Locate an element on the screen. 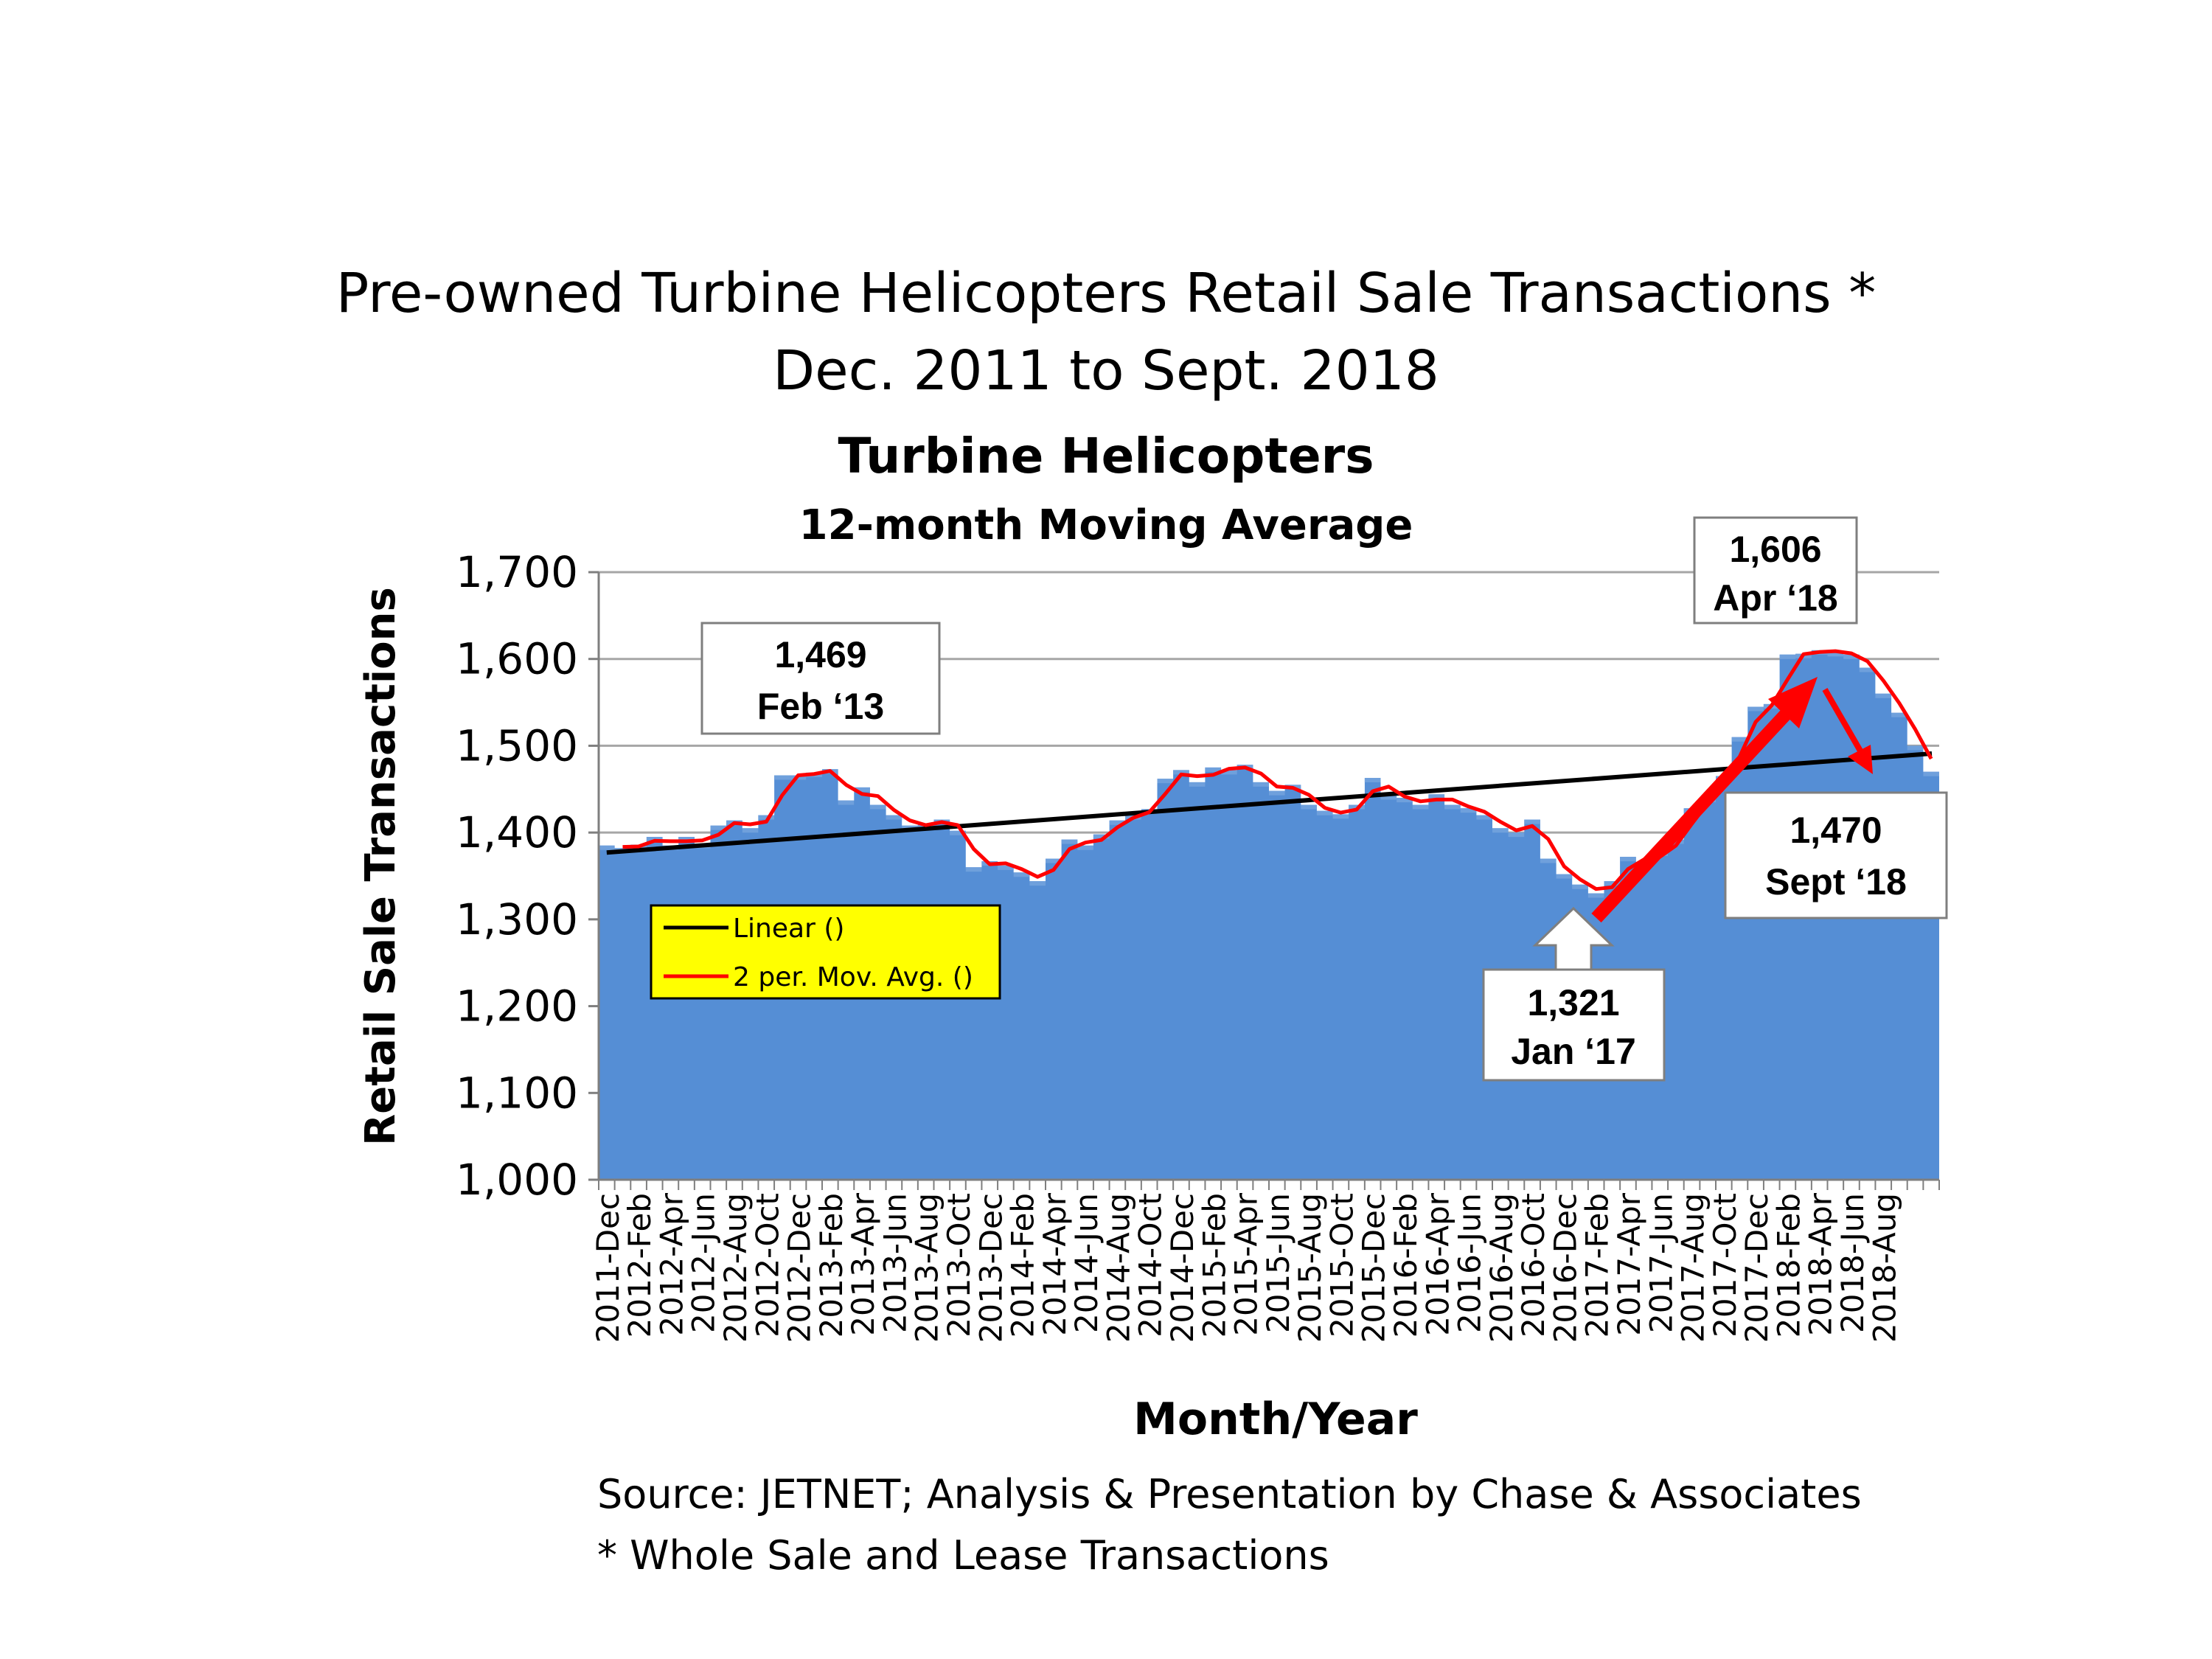  callout-apr18-value: 1,606 is located at coordinates (1775, 549).